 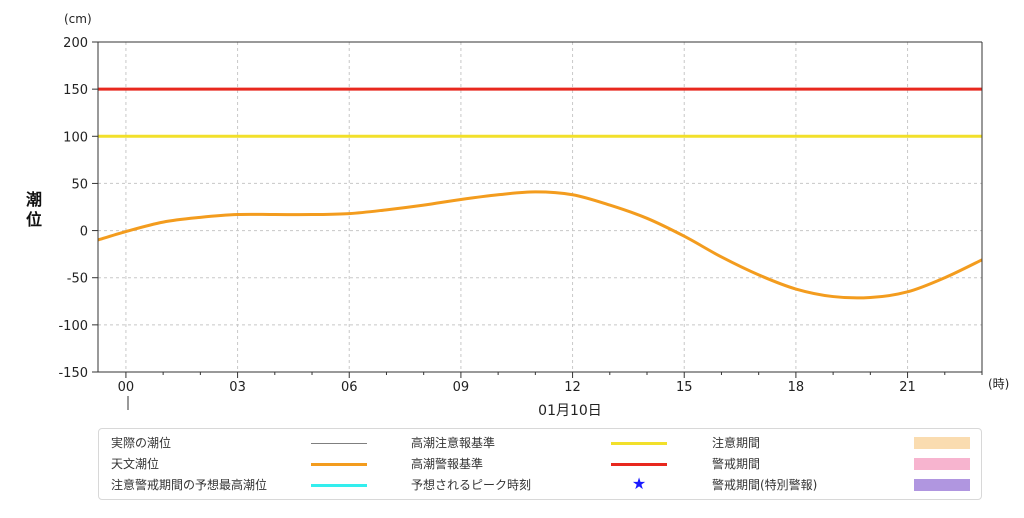 What do you see at coordinates (570, 411) in the screenshot?
I see `date-label: 01月10日` at bounding box center [570, 411].